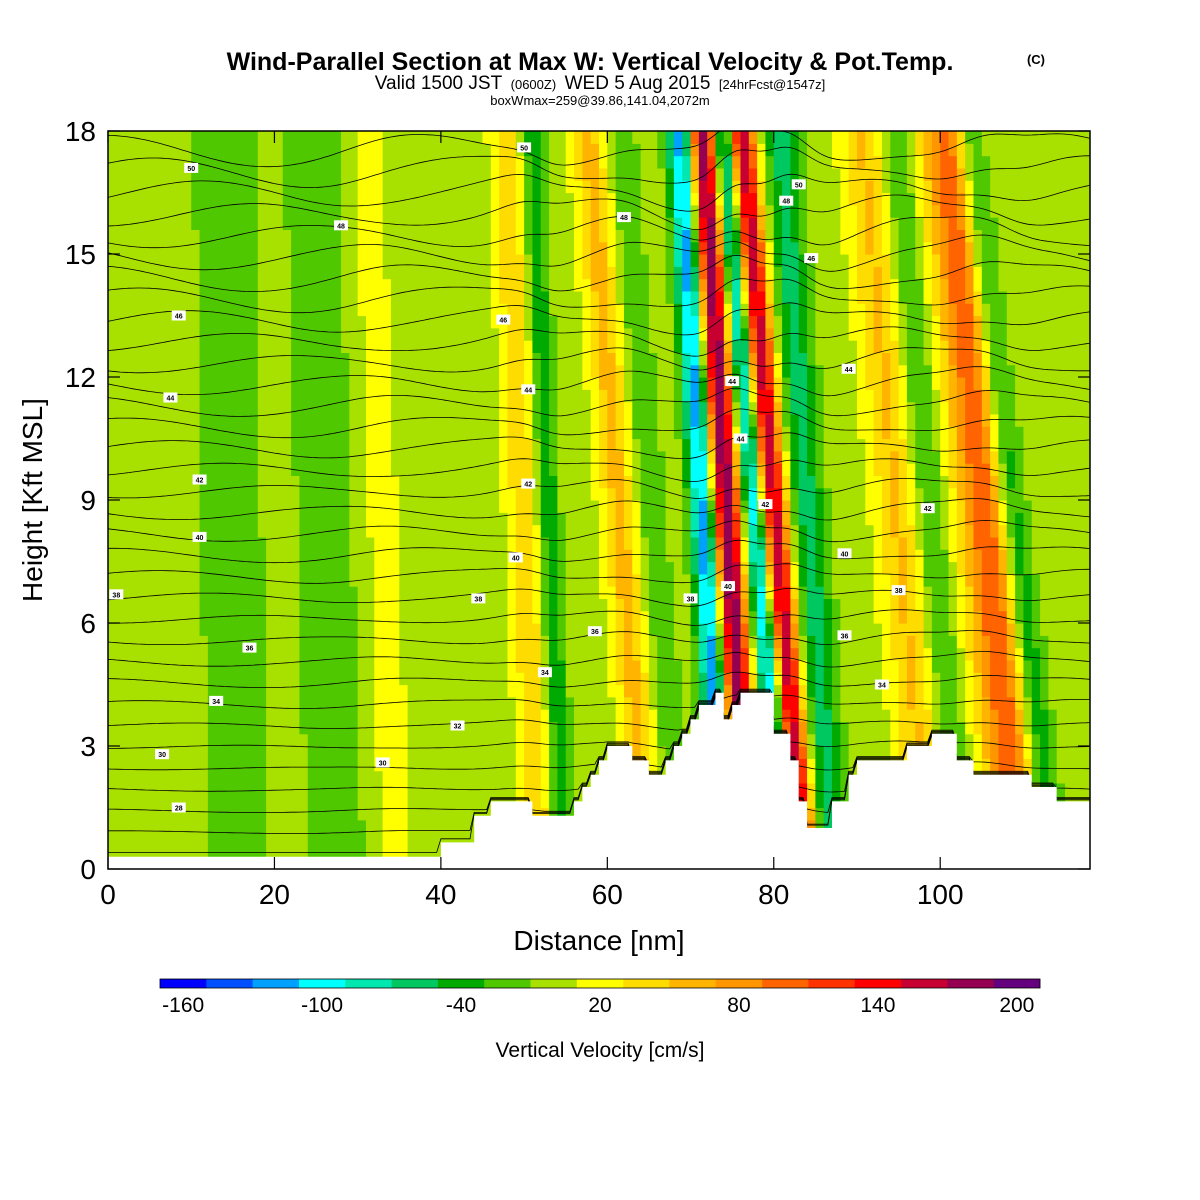 The height and width of the screenshot is (1200, 1200). What do you see at coordinates (108, 894) in the screenshot?
I see `x-tick-label: 0` at bounding box center [108, 894].